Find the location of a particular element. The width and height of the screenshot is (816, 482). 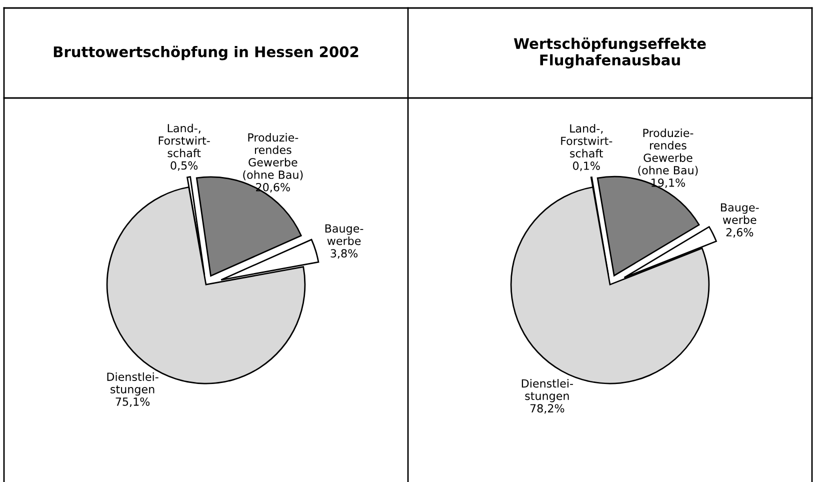

data-label: 78,2% is located at coordinates (547, 409).